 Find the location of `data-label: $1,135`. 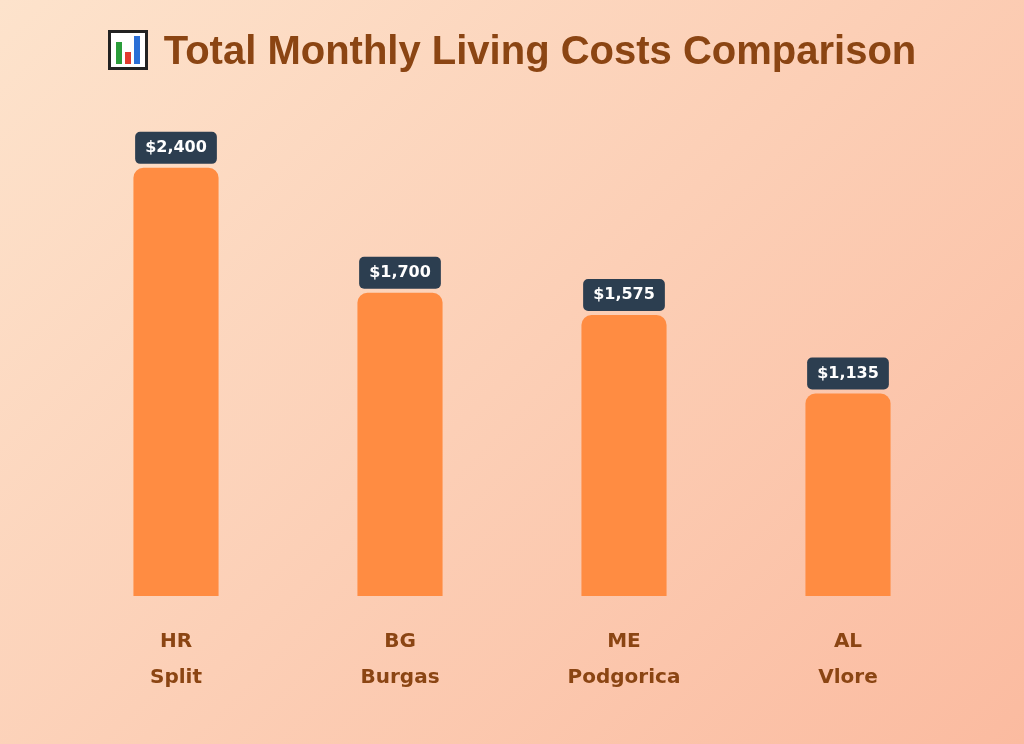

data-label: $1,135 is located at coordinates (848, 372).